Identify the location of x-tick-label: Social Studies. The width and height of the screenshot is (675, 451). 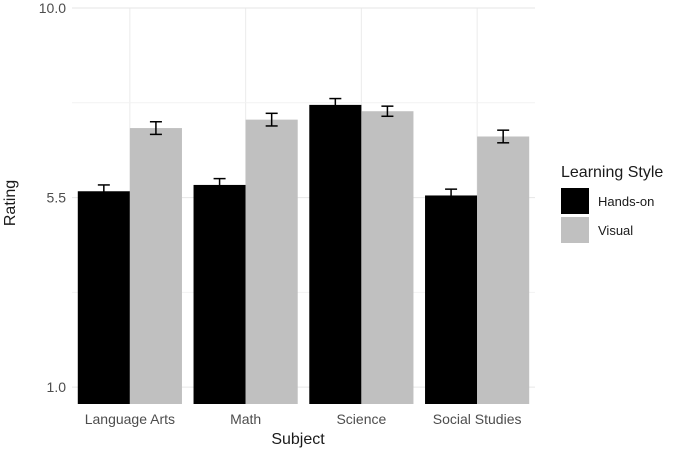
(477, 419).